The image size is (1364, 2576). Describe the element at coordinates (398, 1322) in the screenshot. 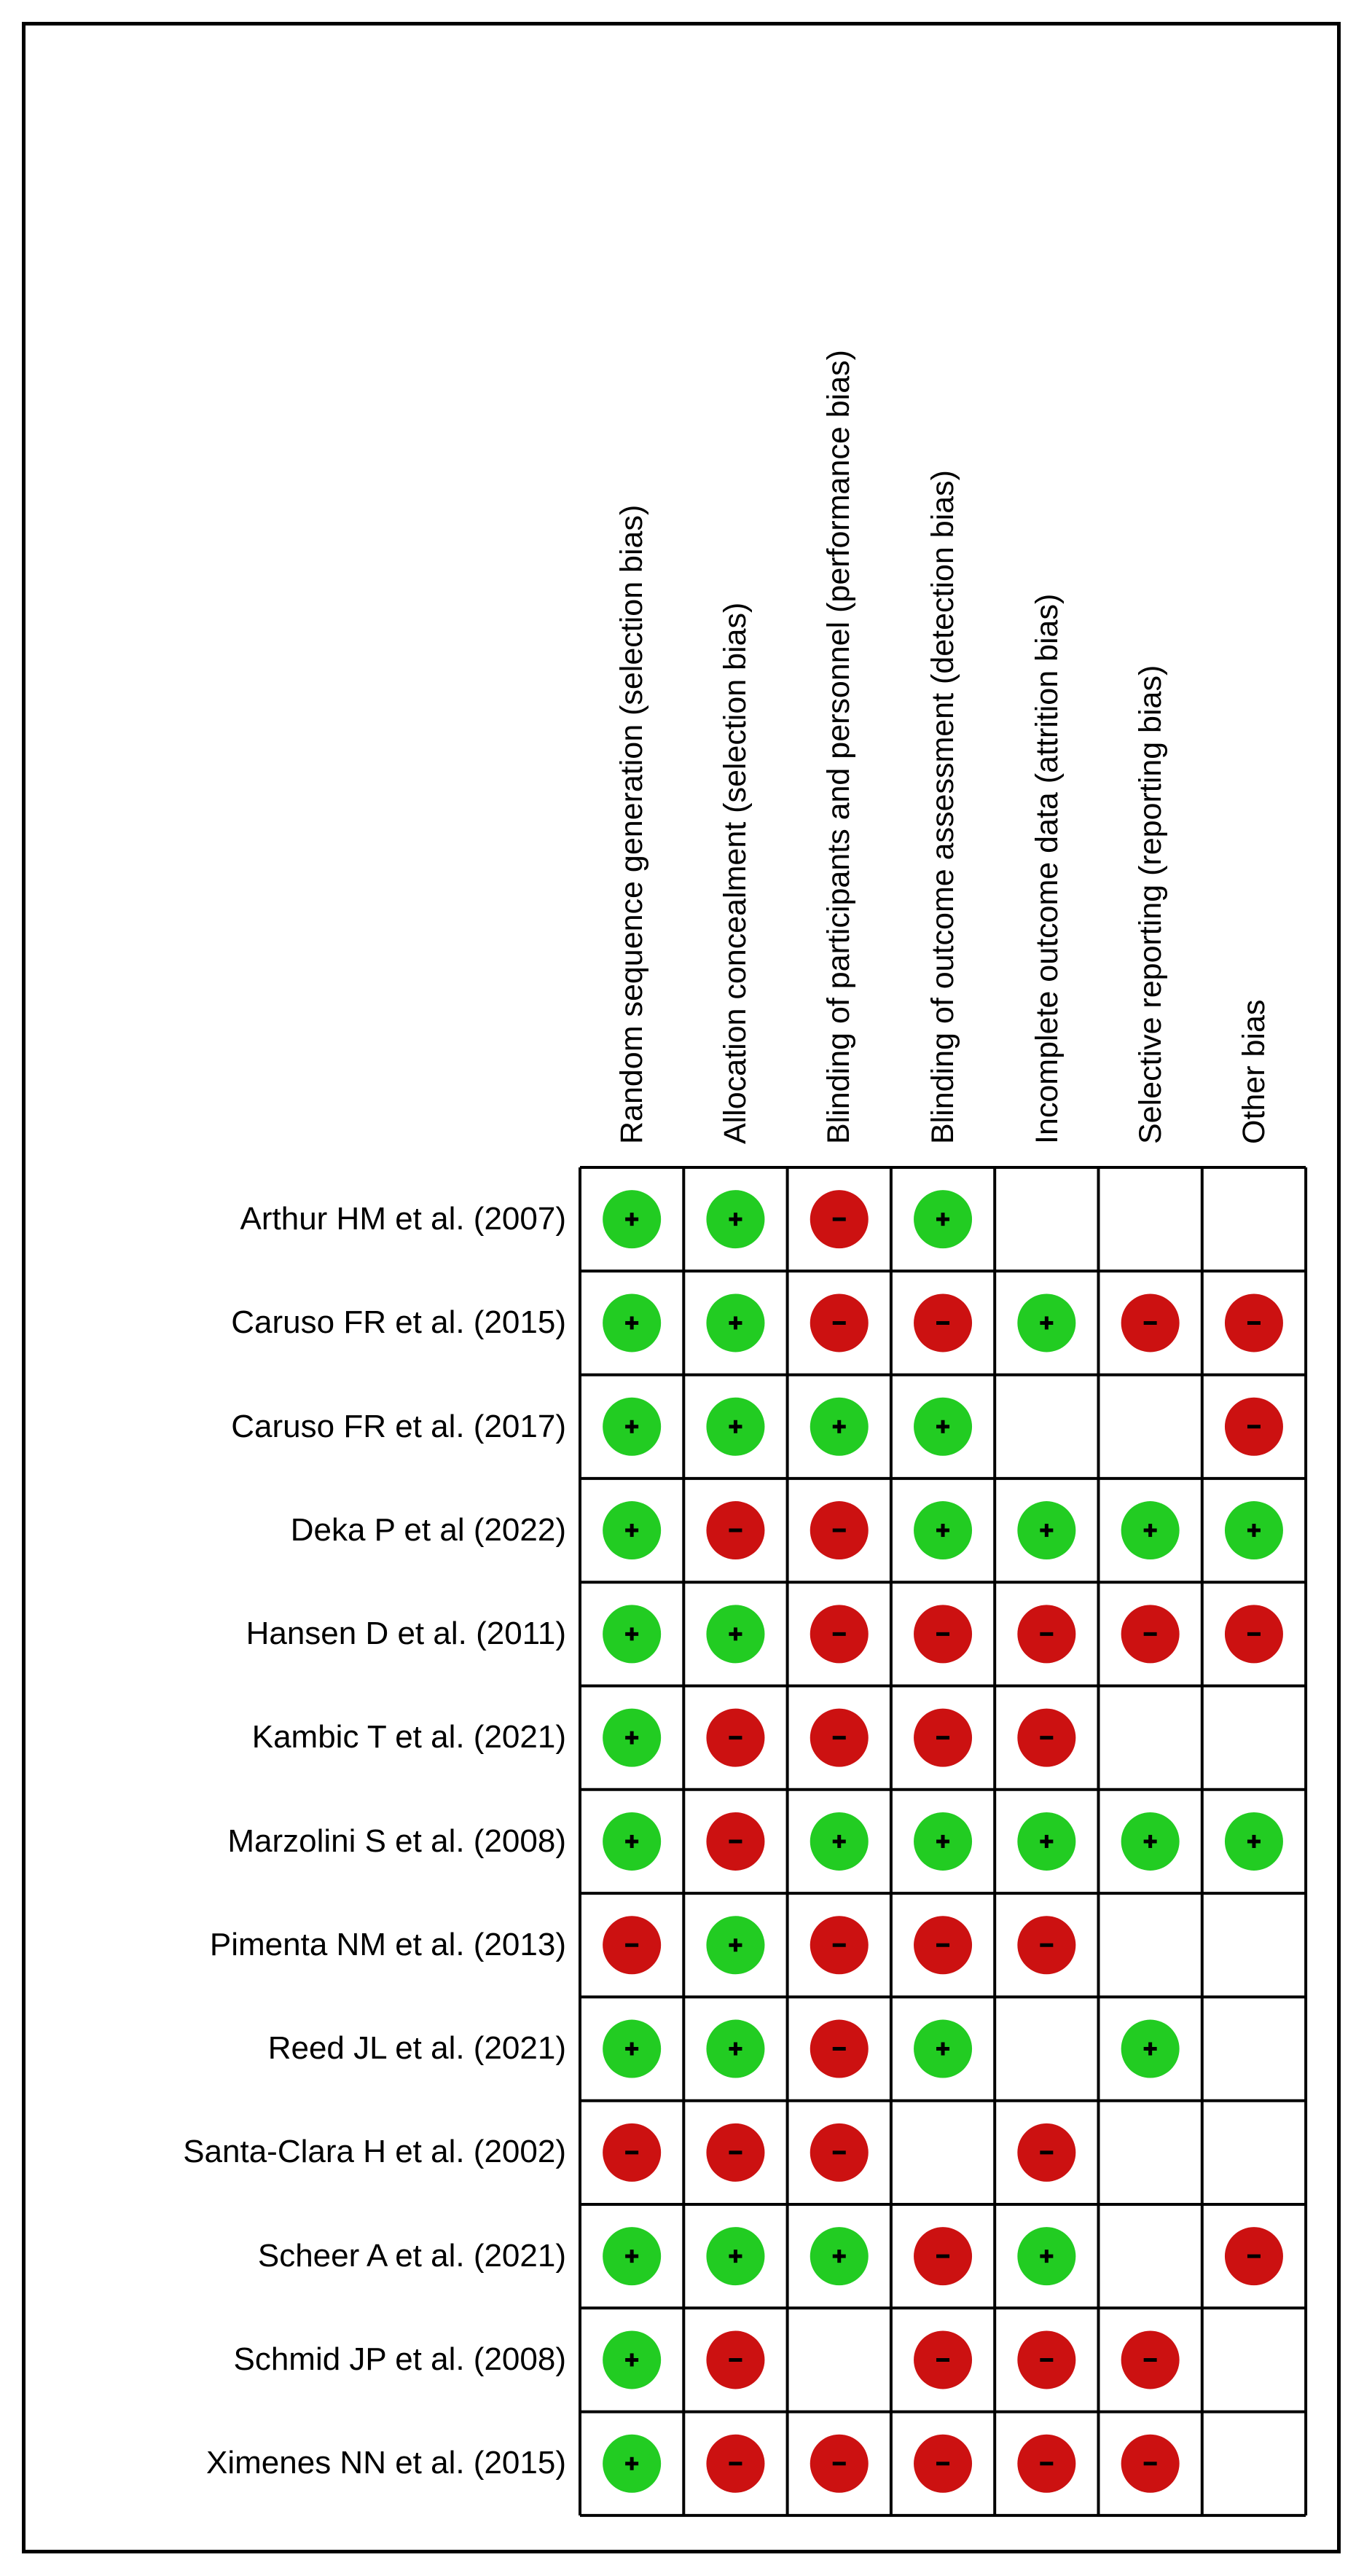

I see `study-label: Caruso FR et al. (2015)` at that location.